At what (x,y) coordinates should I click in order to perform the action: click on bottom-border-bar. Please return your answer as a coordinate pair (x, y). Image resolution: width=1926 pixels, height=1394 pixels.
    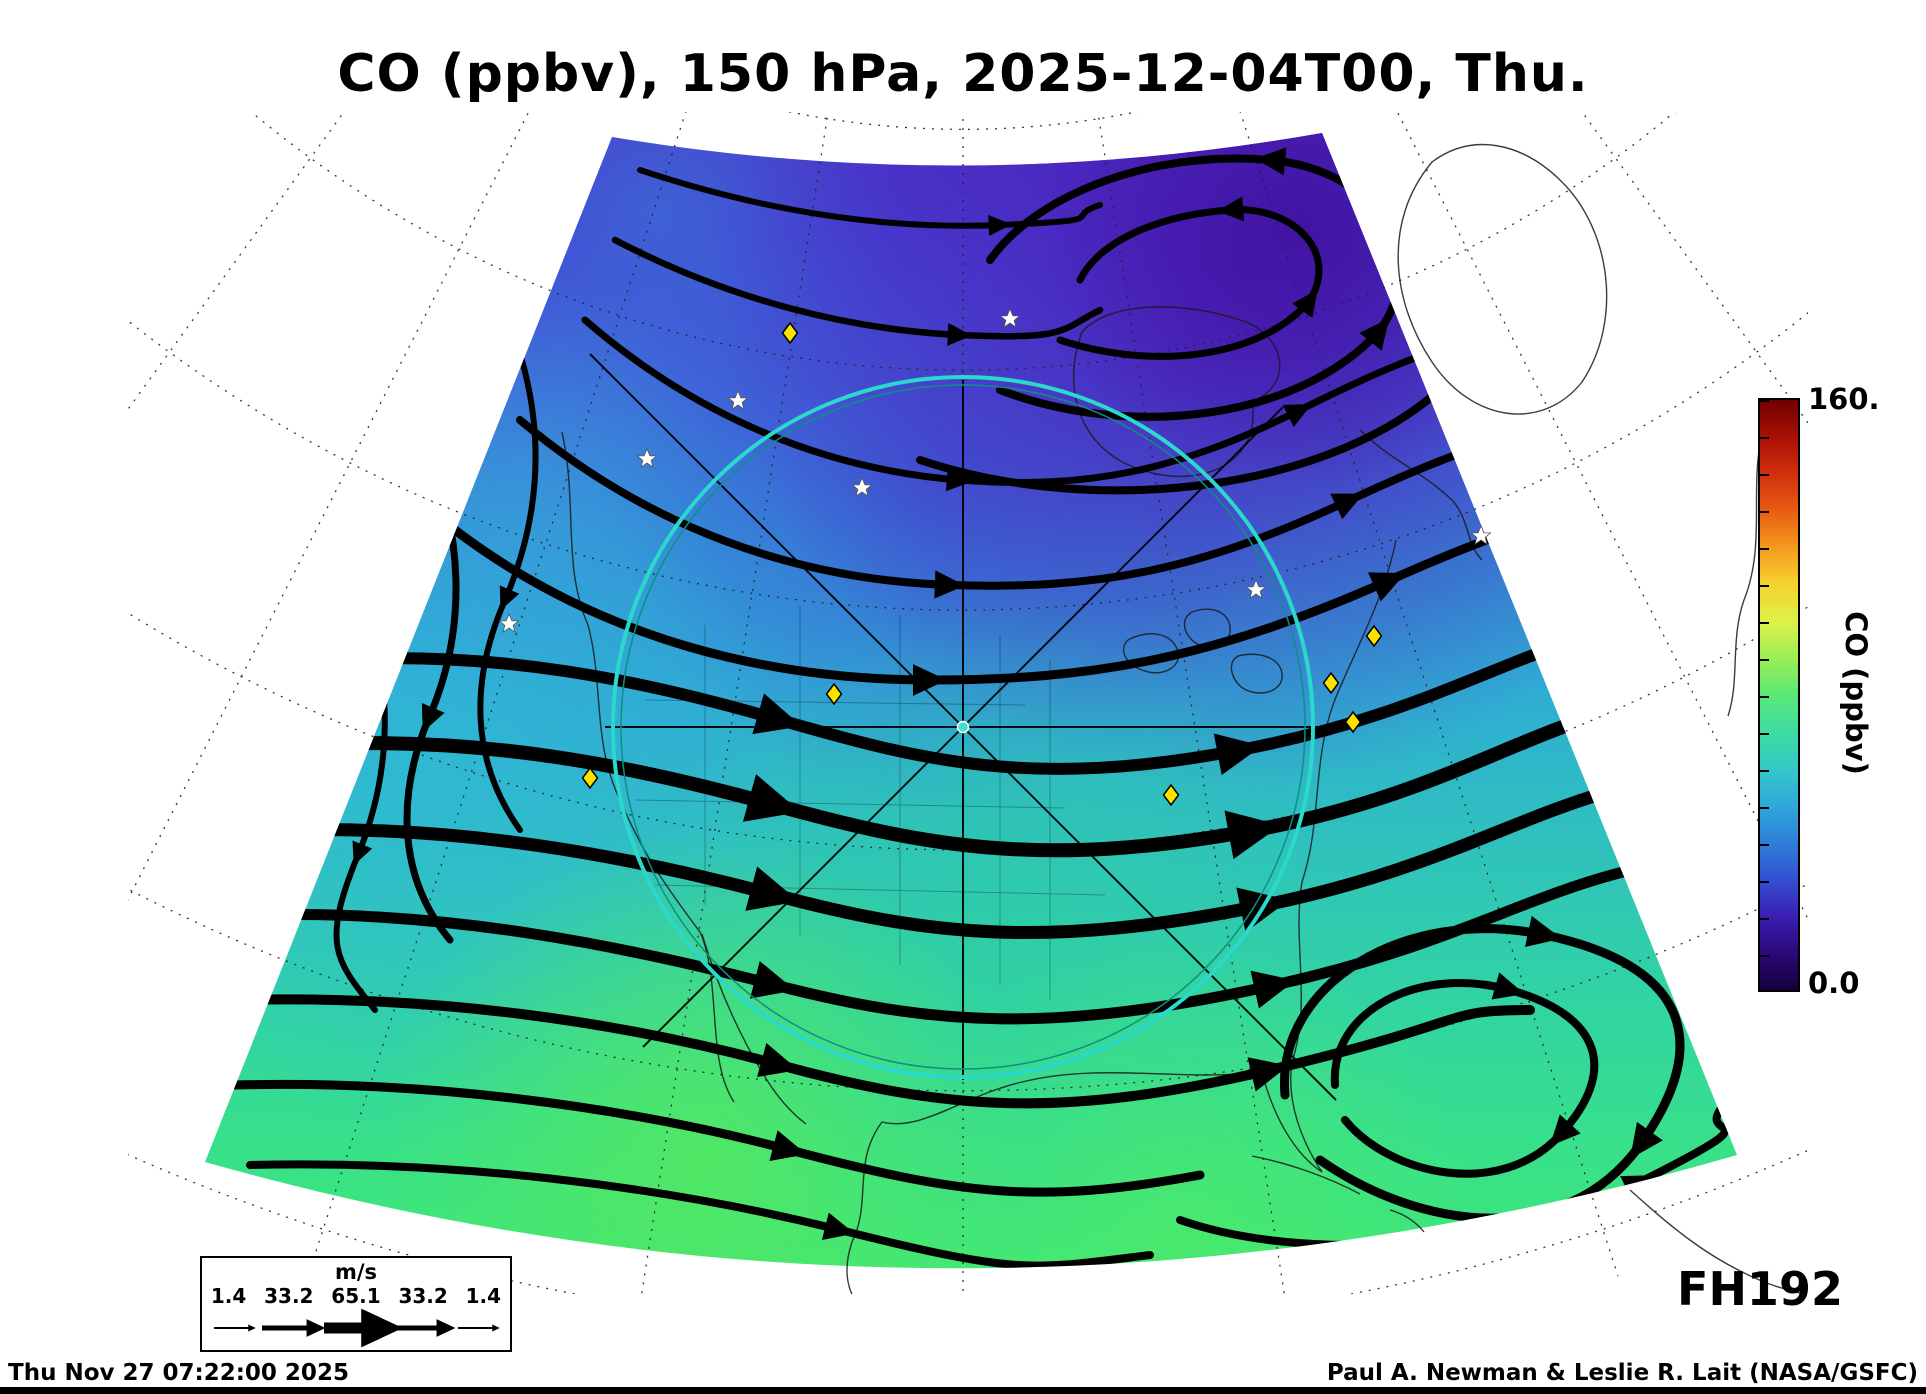
    Looking at the image, I should click on (963, 1390).